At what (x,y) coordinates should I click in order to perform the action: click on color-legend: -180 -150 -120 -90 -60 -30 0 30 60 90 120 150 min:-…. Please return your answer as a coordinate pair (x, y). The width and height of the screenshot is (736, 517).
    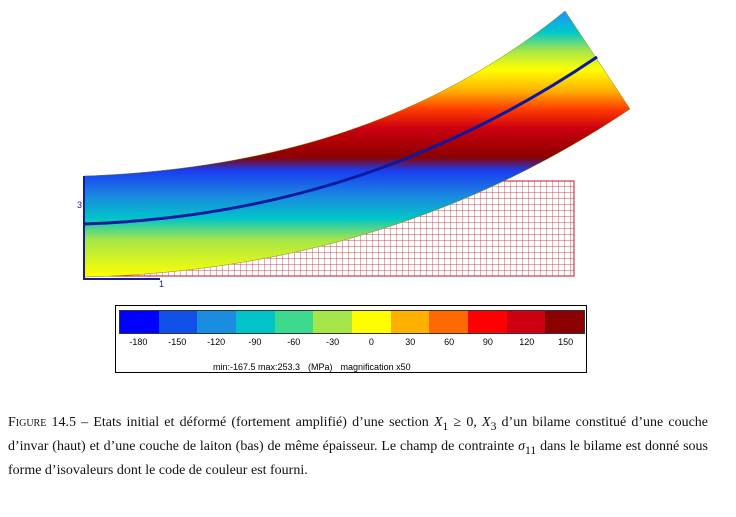
    Looking at the image, I should click on (351, 339).